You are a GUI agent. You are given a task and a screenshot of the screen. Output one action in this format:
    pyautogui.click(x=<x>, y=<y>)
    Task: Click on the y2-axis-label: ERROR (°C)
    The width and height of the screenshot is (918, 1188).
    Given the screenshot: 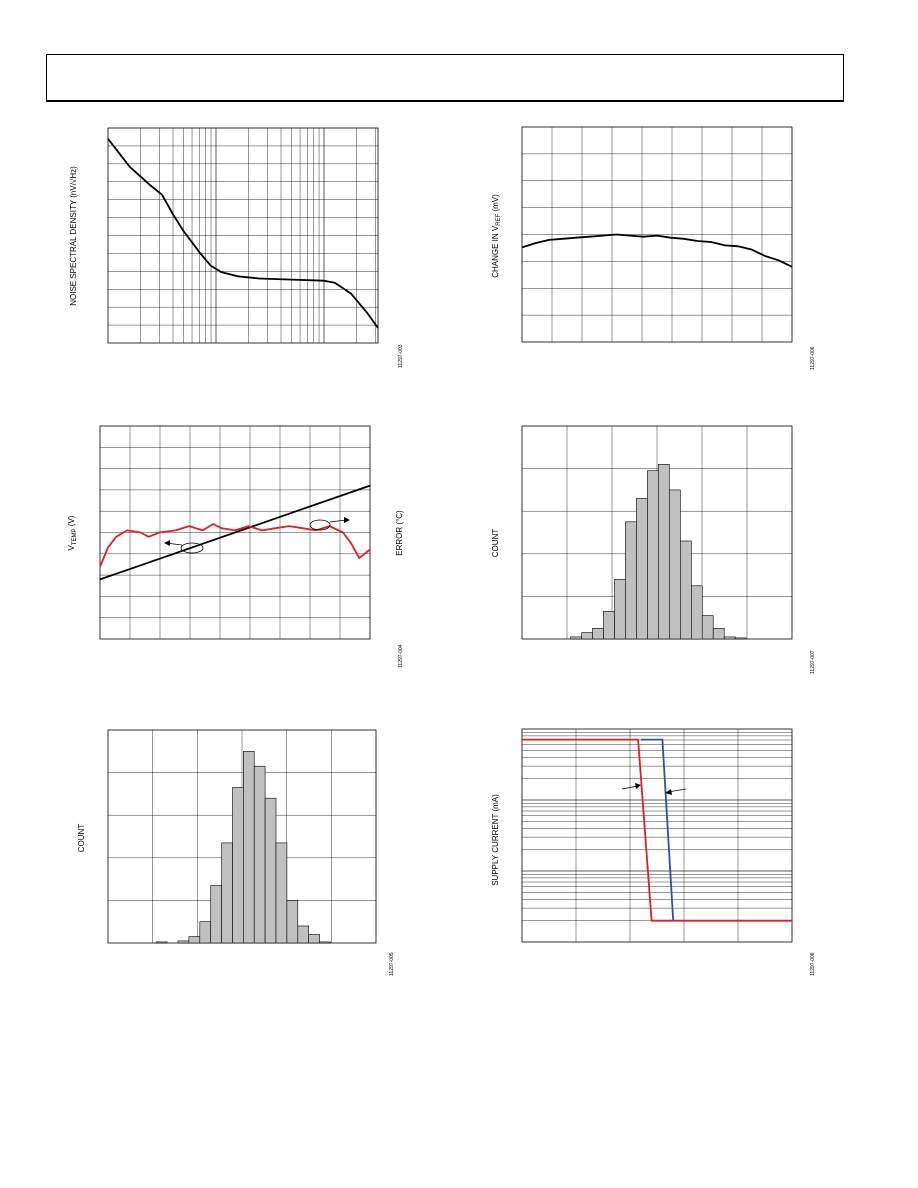 What is the action you would take?
    pyautogui.click(x=399, y=533)
    